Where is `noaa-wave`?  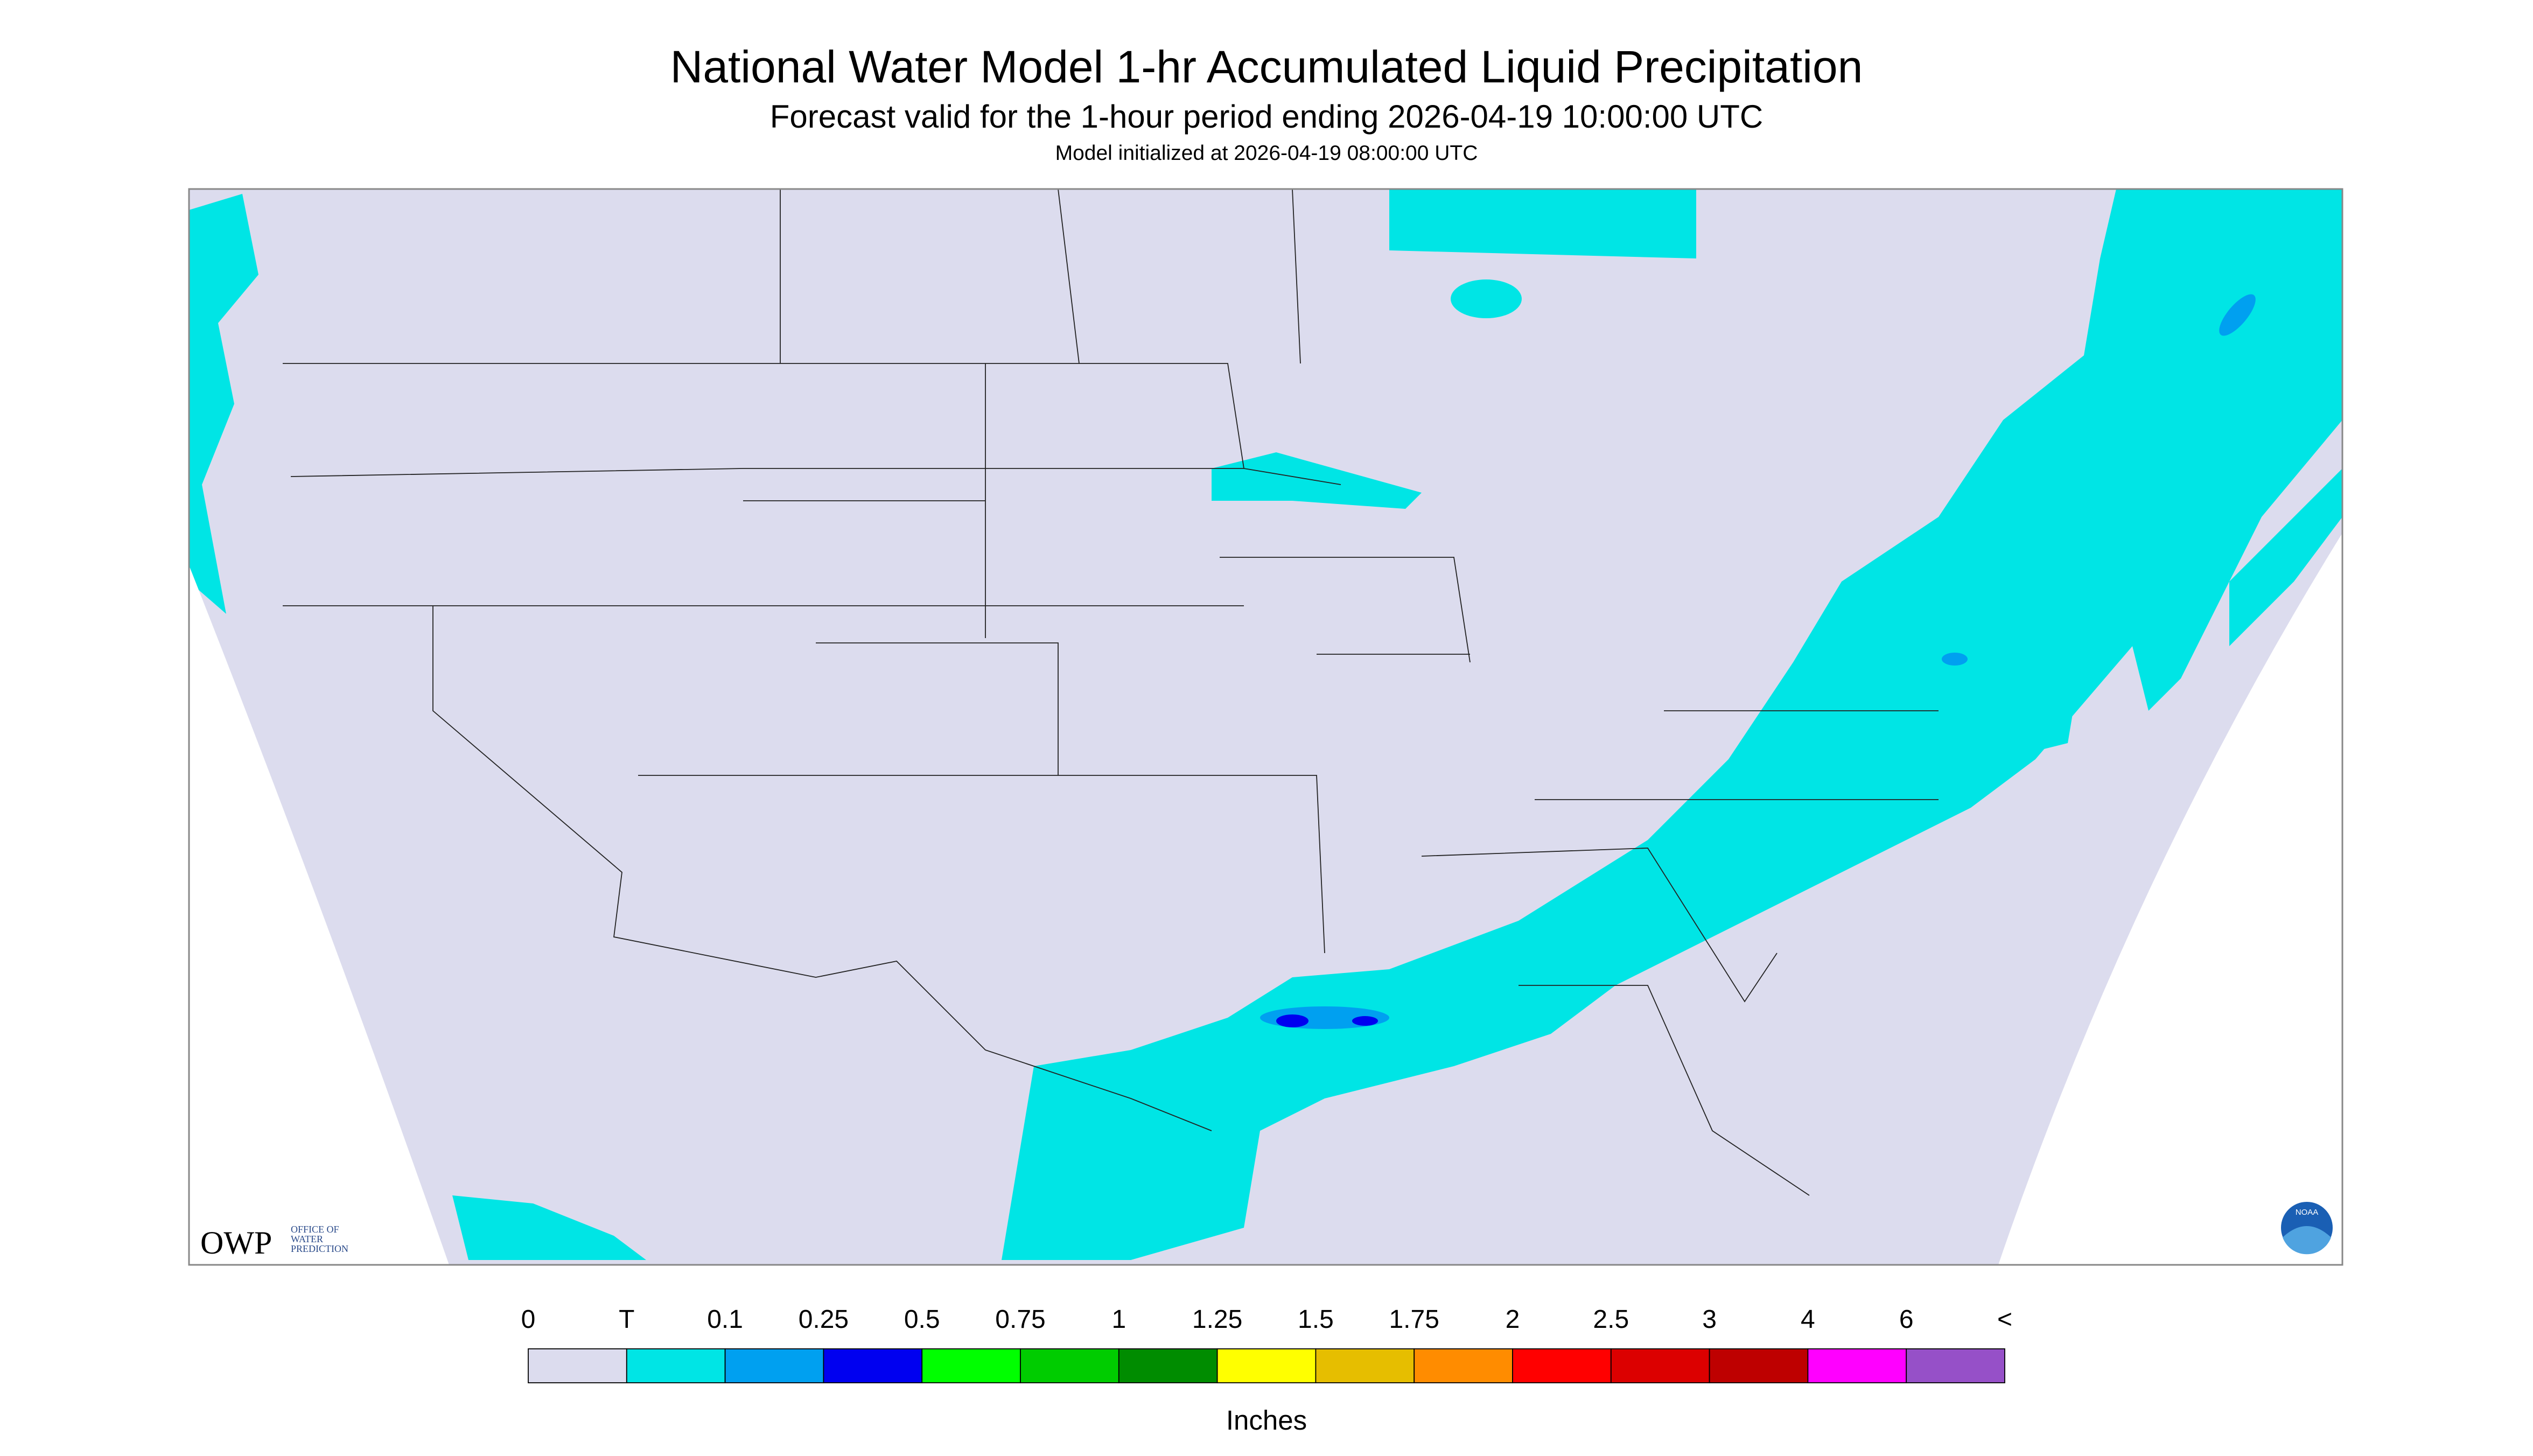 noaa-wave is located at coordinates (2307, 1240).